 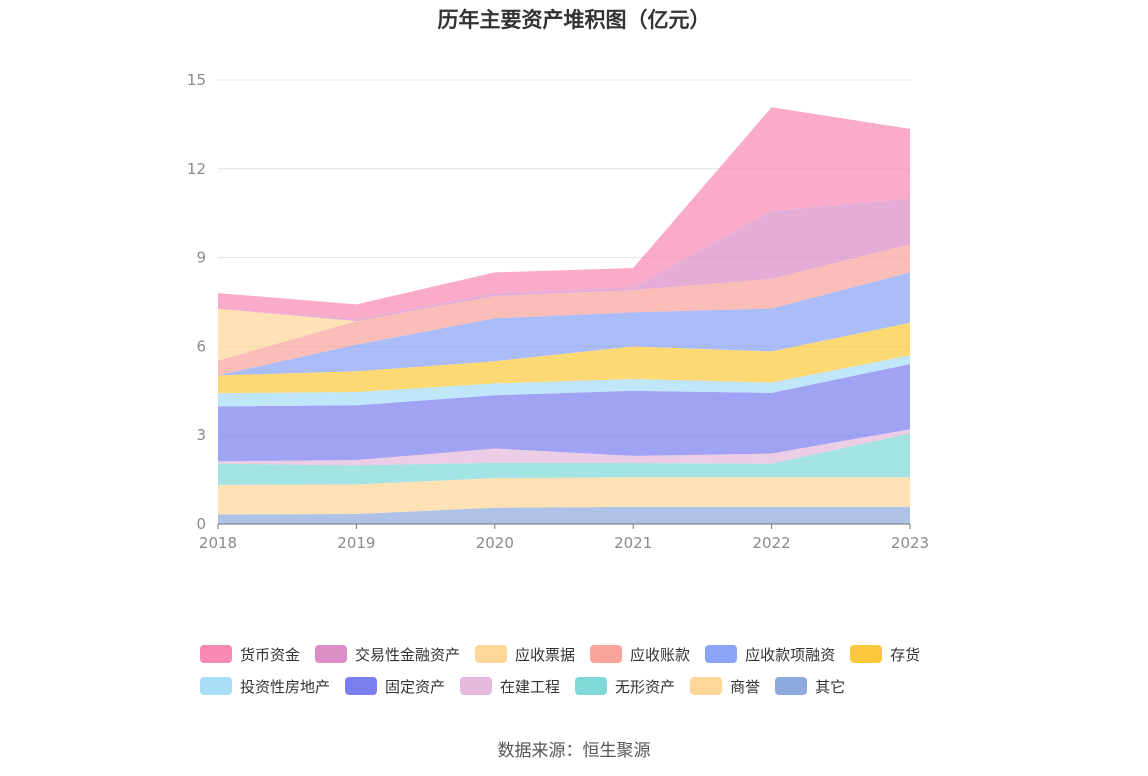 What do you see at coordinates (810, 686) in the screenshot?
I see `legend-item: 其它` at bounding box center [810, 686].